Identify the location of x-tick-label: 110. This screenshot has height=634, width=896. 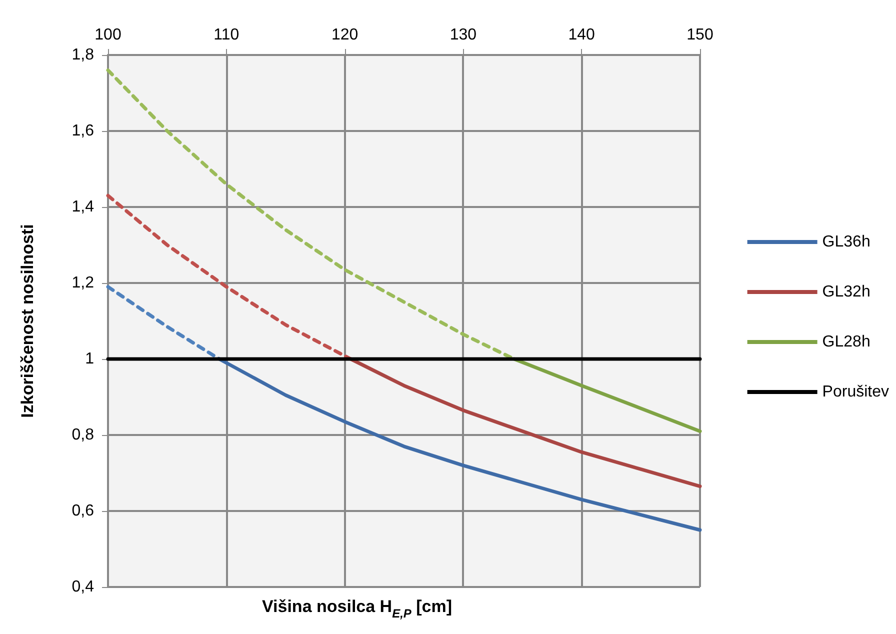
(227, 35).